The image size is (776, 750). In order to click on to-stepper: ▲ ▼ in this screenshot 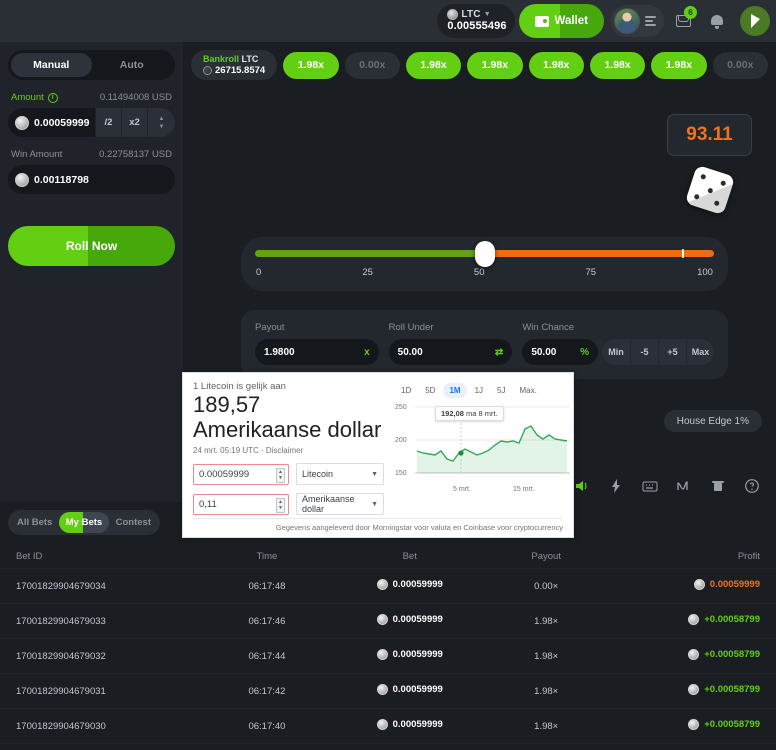, I will do `click(280, 505)`.